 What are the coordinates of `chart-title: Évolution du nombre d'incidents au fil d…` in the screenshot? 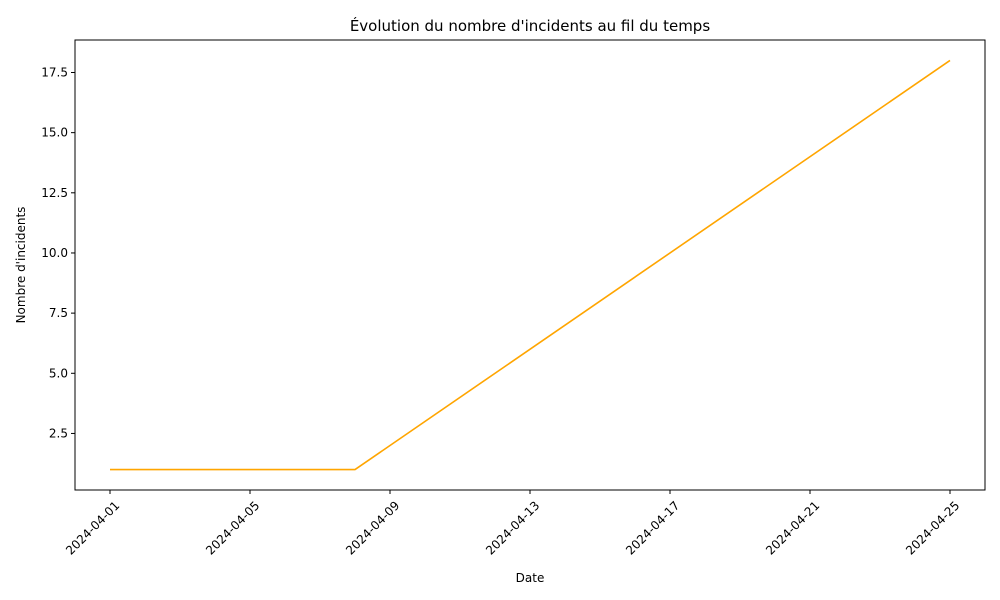 It's located at (530, 25).